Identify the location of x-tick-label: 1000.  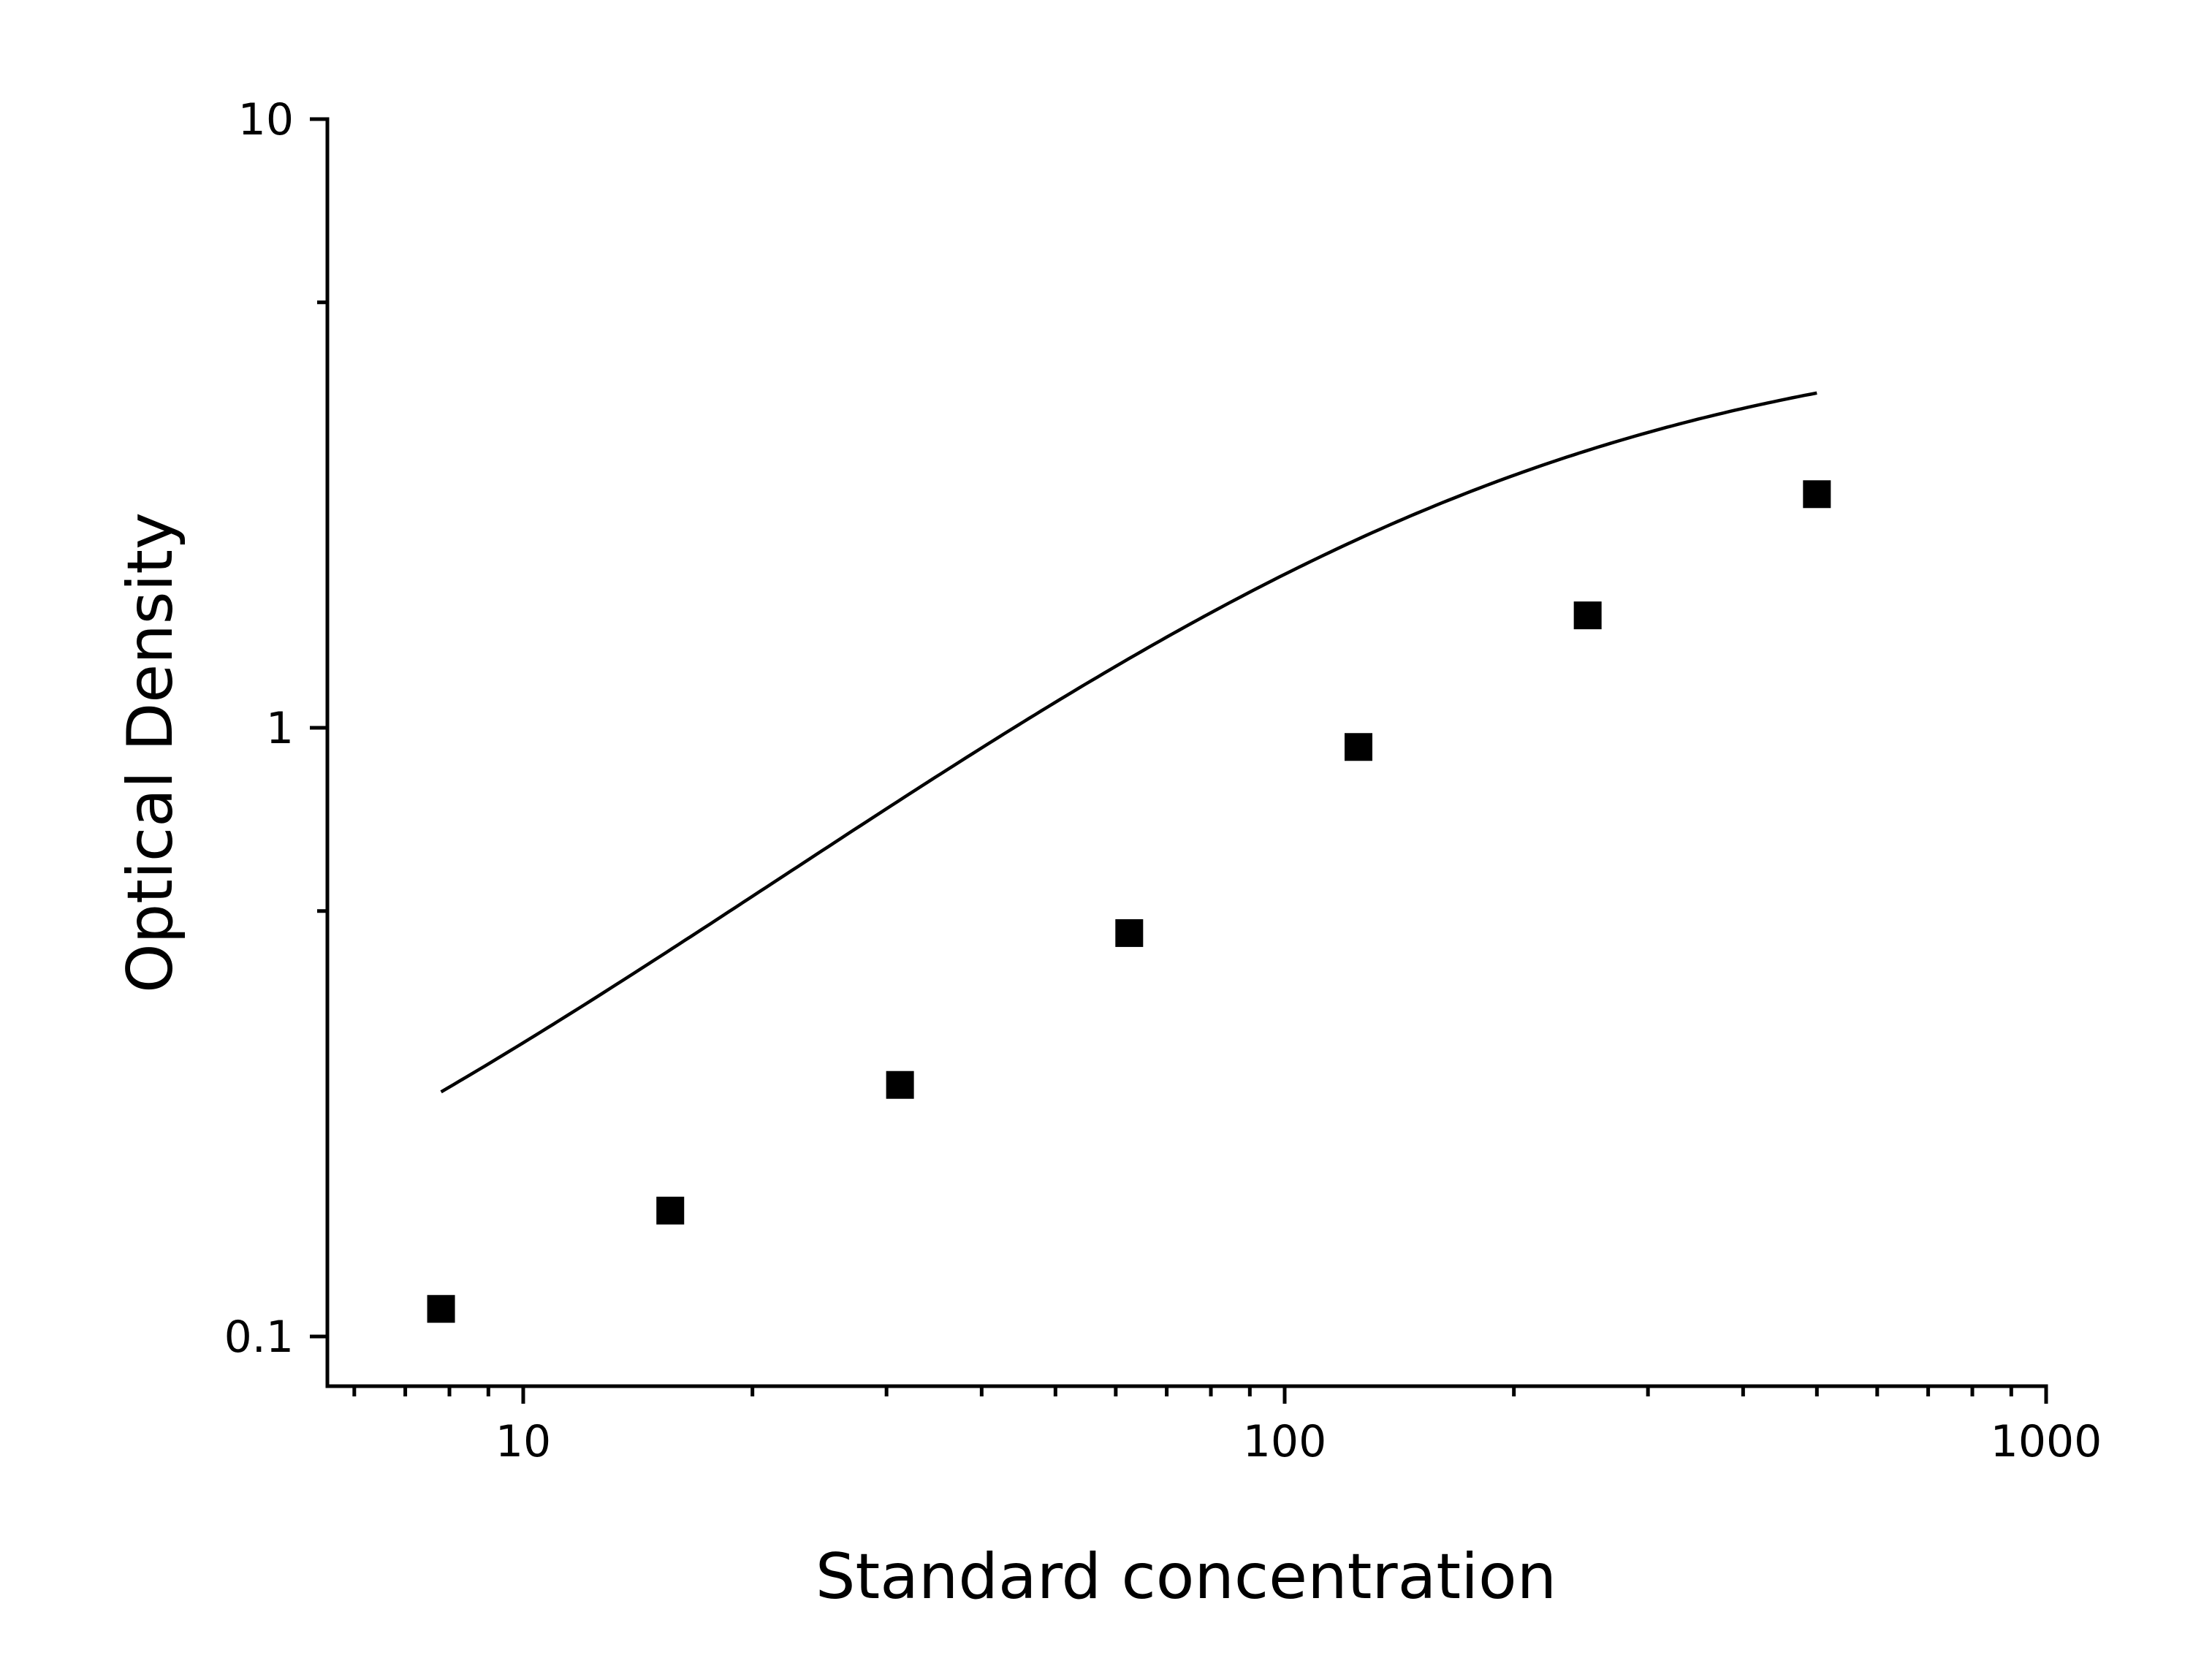
(2046, 1441).